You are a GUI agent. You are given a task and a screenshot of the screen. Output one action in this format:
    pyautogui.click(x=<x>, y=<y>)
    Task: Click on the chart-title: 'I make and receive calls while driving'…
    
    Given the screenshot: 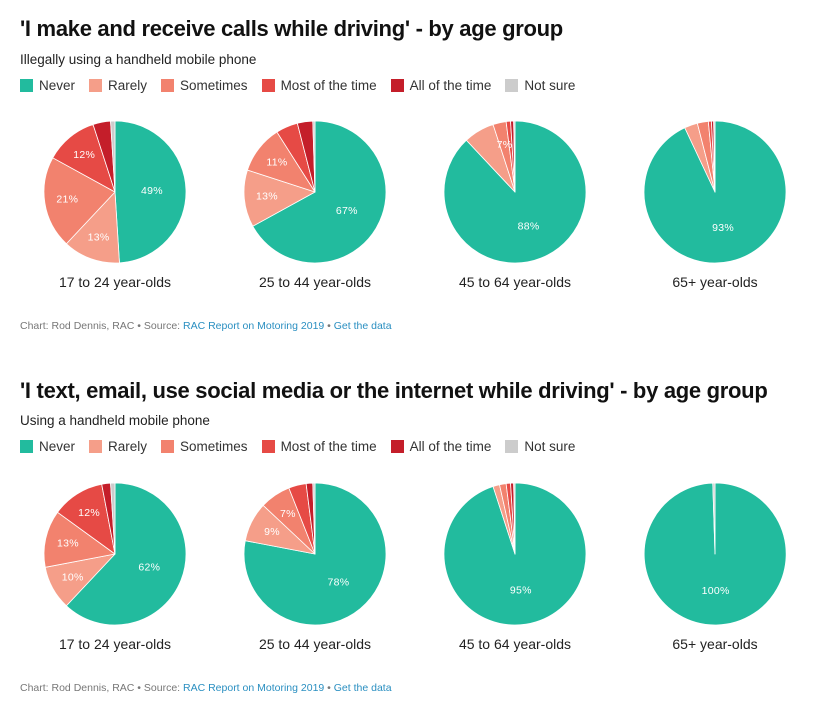 What is the action you would take?
    pyautogui.click(x=291, y=28)
    